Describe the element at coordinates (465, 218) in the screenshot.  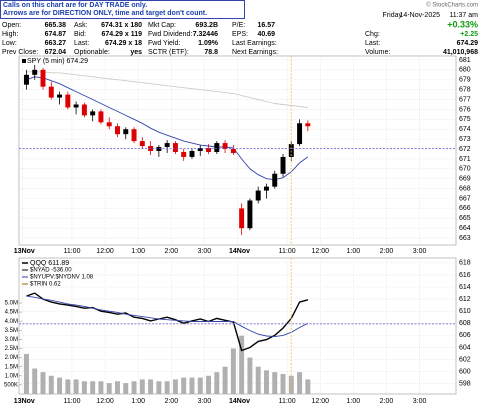
I see `y-tick-label: 665` at that location.